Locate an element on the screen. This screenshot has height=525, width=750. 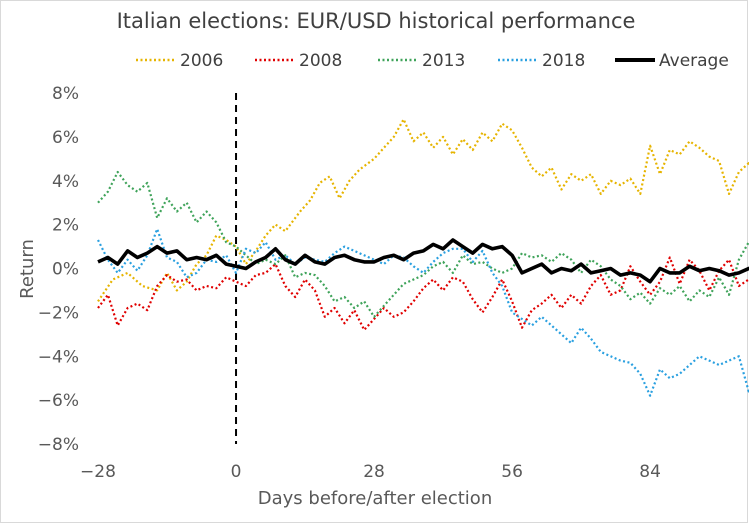
y-tick-label: 6% is located at coordinates (65, 138).